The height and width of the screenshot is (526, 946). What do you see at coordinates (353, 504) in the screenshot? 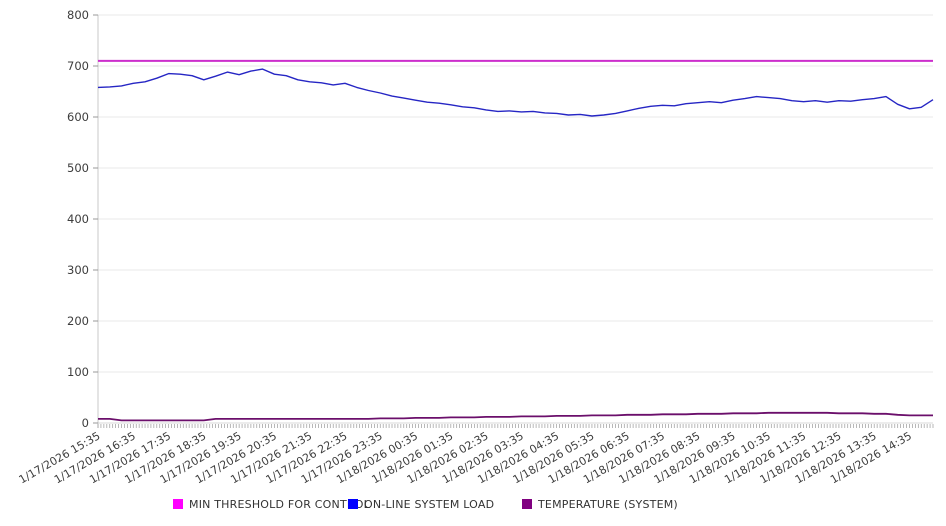
I see `legend-swatch-system-load` at bounding box center [353, 504].